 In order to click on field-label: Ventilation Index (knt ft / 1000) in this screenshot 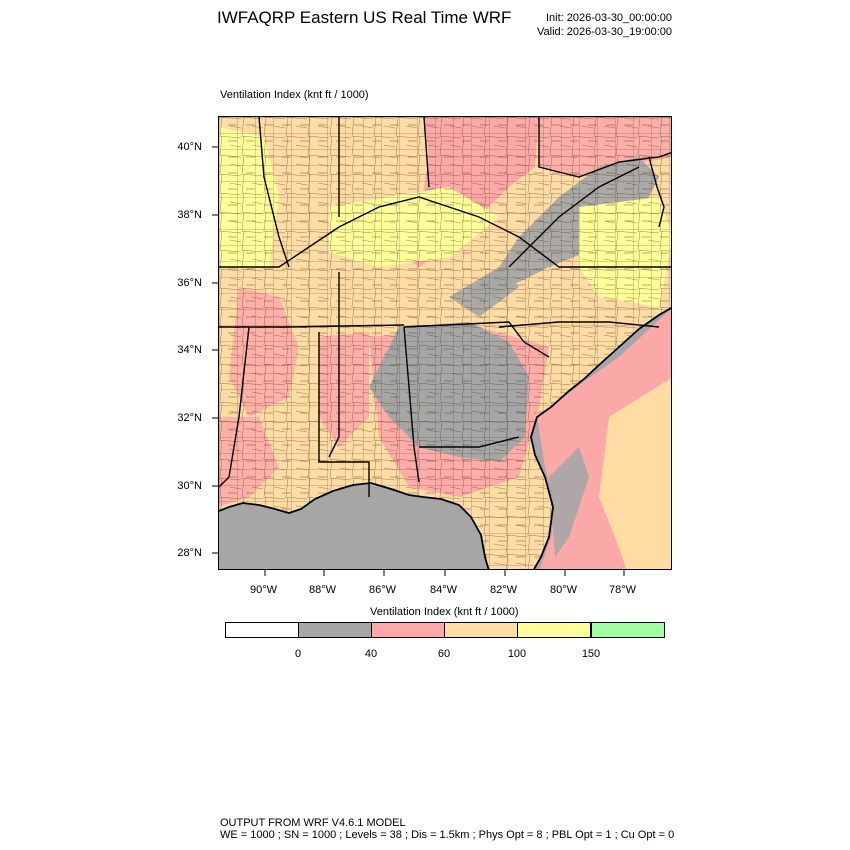, I will do `click(294, 95)`.